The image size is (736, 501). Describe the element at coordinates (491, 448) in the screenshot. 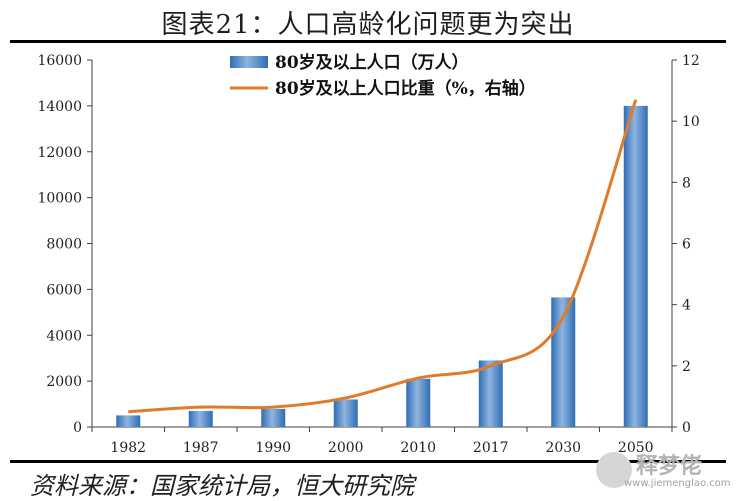

I see `x-tick-label: 2017` at that location.